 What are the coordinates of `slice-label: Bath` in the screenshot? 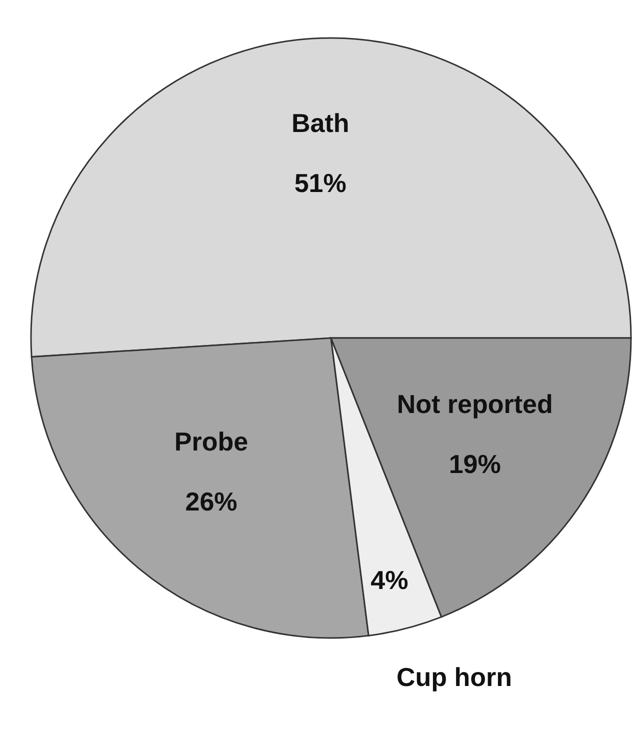 It's located at (320, 123).